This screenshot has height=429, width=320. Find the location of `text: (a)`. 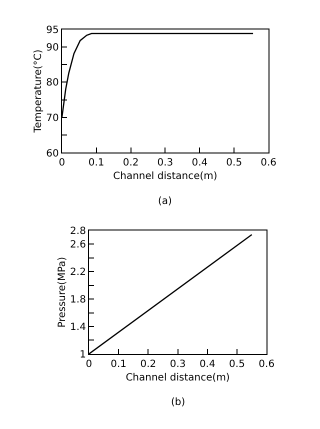

text: (a) is located at coordinates (165, 201).